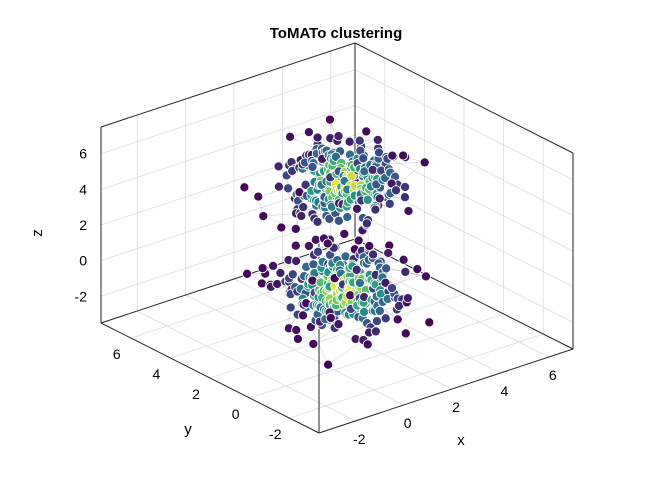 The height and width of the screenshot is (480, 672). Describe the element at coordinates (456, 407) in the screenshot. I see `x-tick-label: 2` at that location.